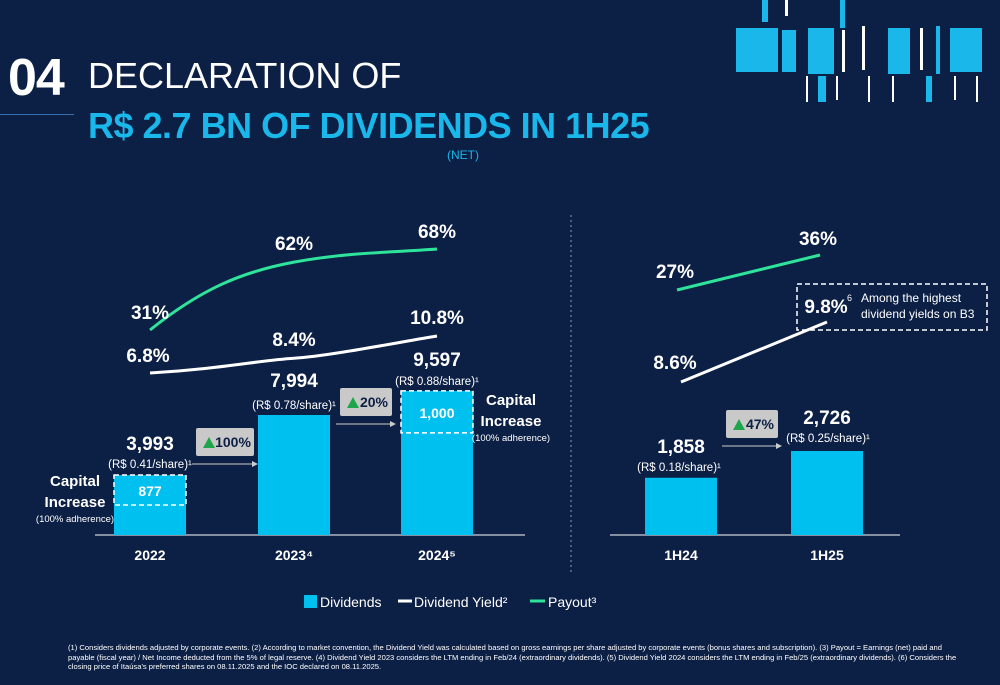 The image size is (1000, 685). Describe the element at coordinates (918, 314) in the screenshot. I see `callout-line2: dividend yields on B3` at that location.